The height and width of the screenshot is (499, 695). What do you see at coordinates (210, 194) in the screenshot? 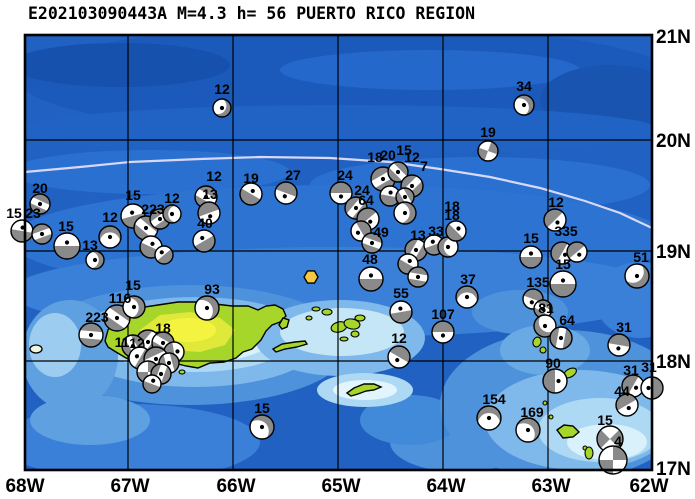
I see `depth-label: 13` at bounding box center [210, 194].